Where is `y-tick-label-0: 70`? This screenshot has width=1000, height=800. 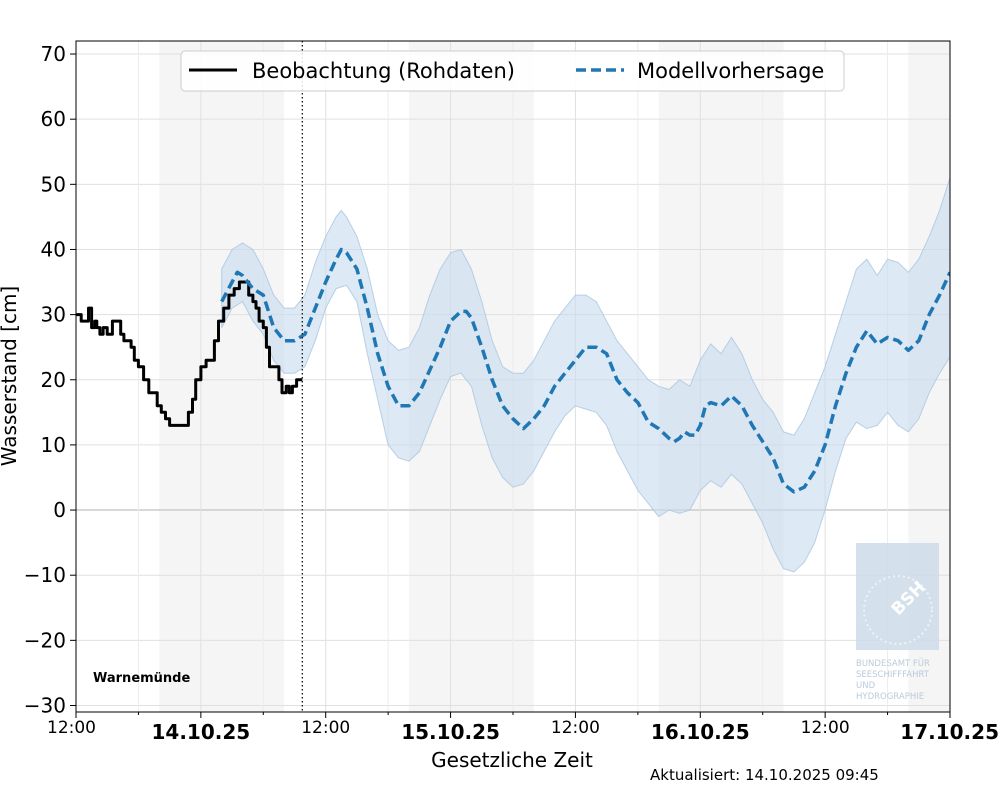 y-tick-label-0: 70 is located at coordinates (53, 54).